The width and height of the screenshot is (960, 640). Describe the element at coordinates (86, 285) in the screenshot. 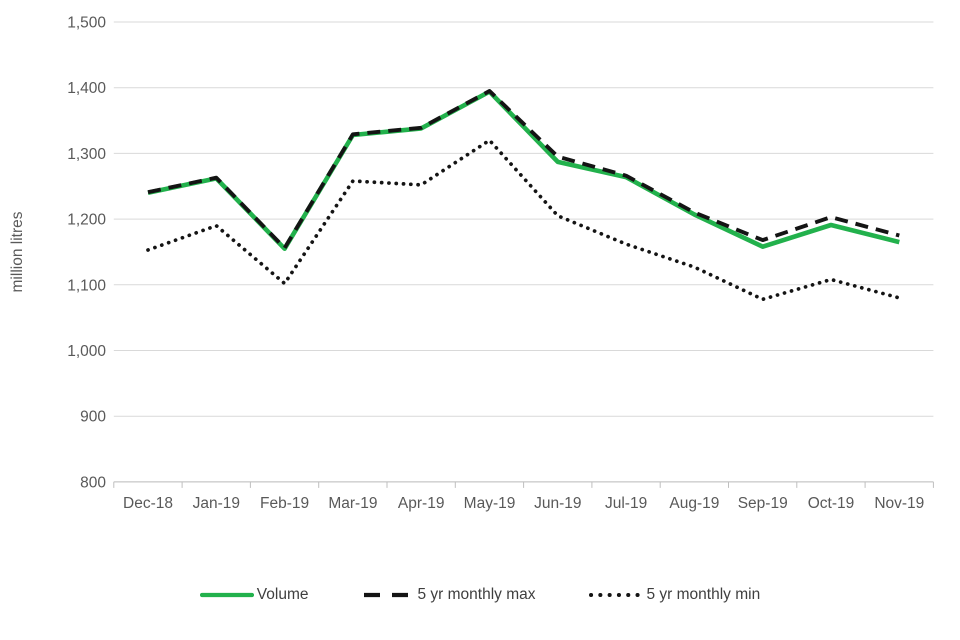

I see `y-tick-label: 1,100` at that location.